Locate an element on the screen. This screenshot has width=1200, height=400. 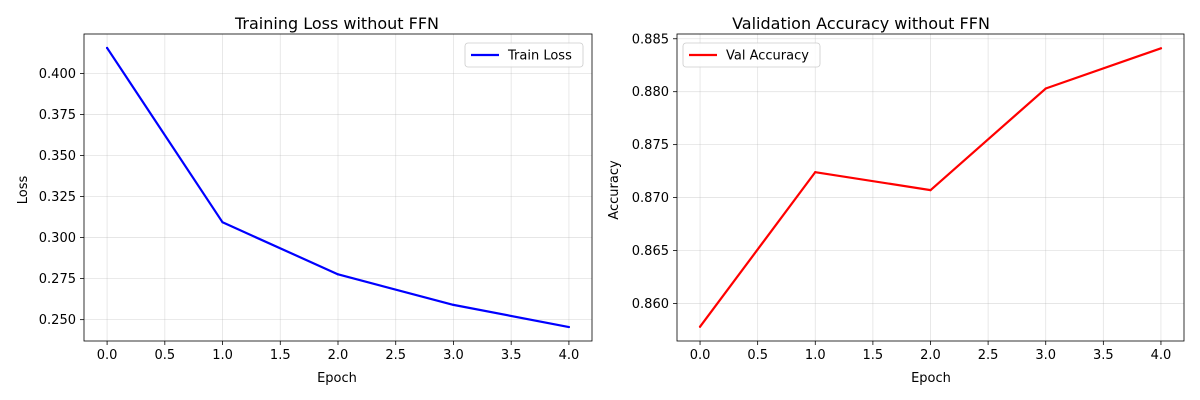
legend: Train Loss is located at coordinates (524, 55).